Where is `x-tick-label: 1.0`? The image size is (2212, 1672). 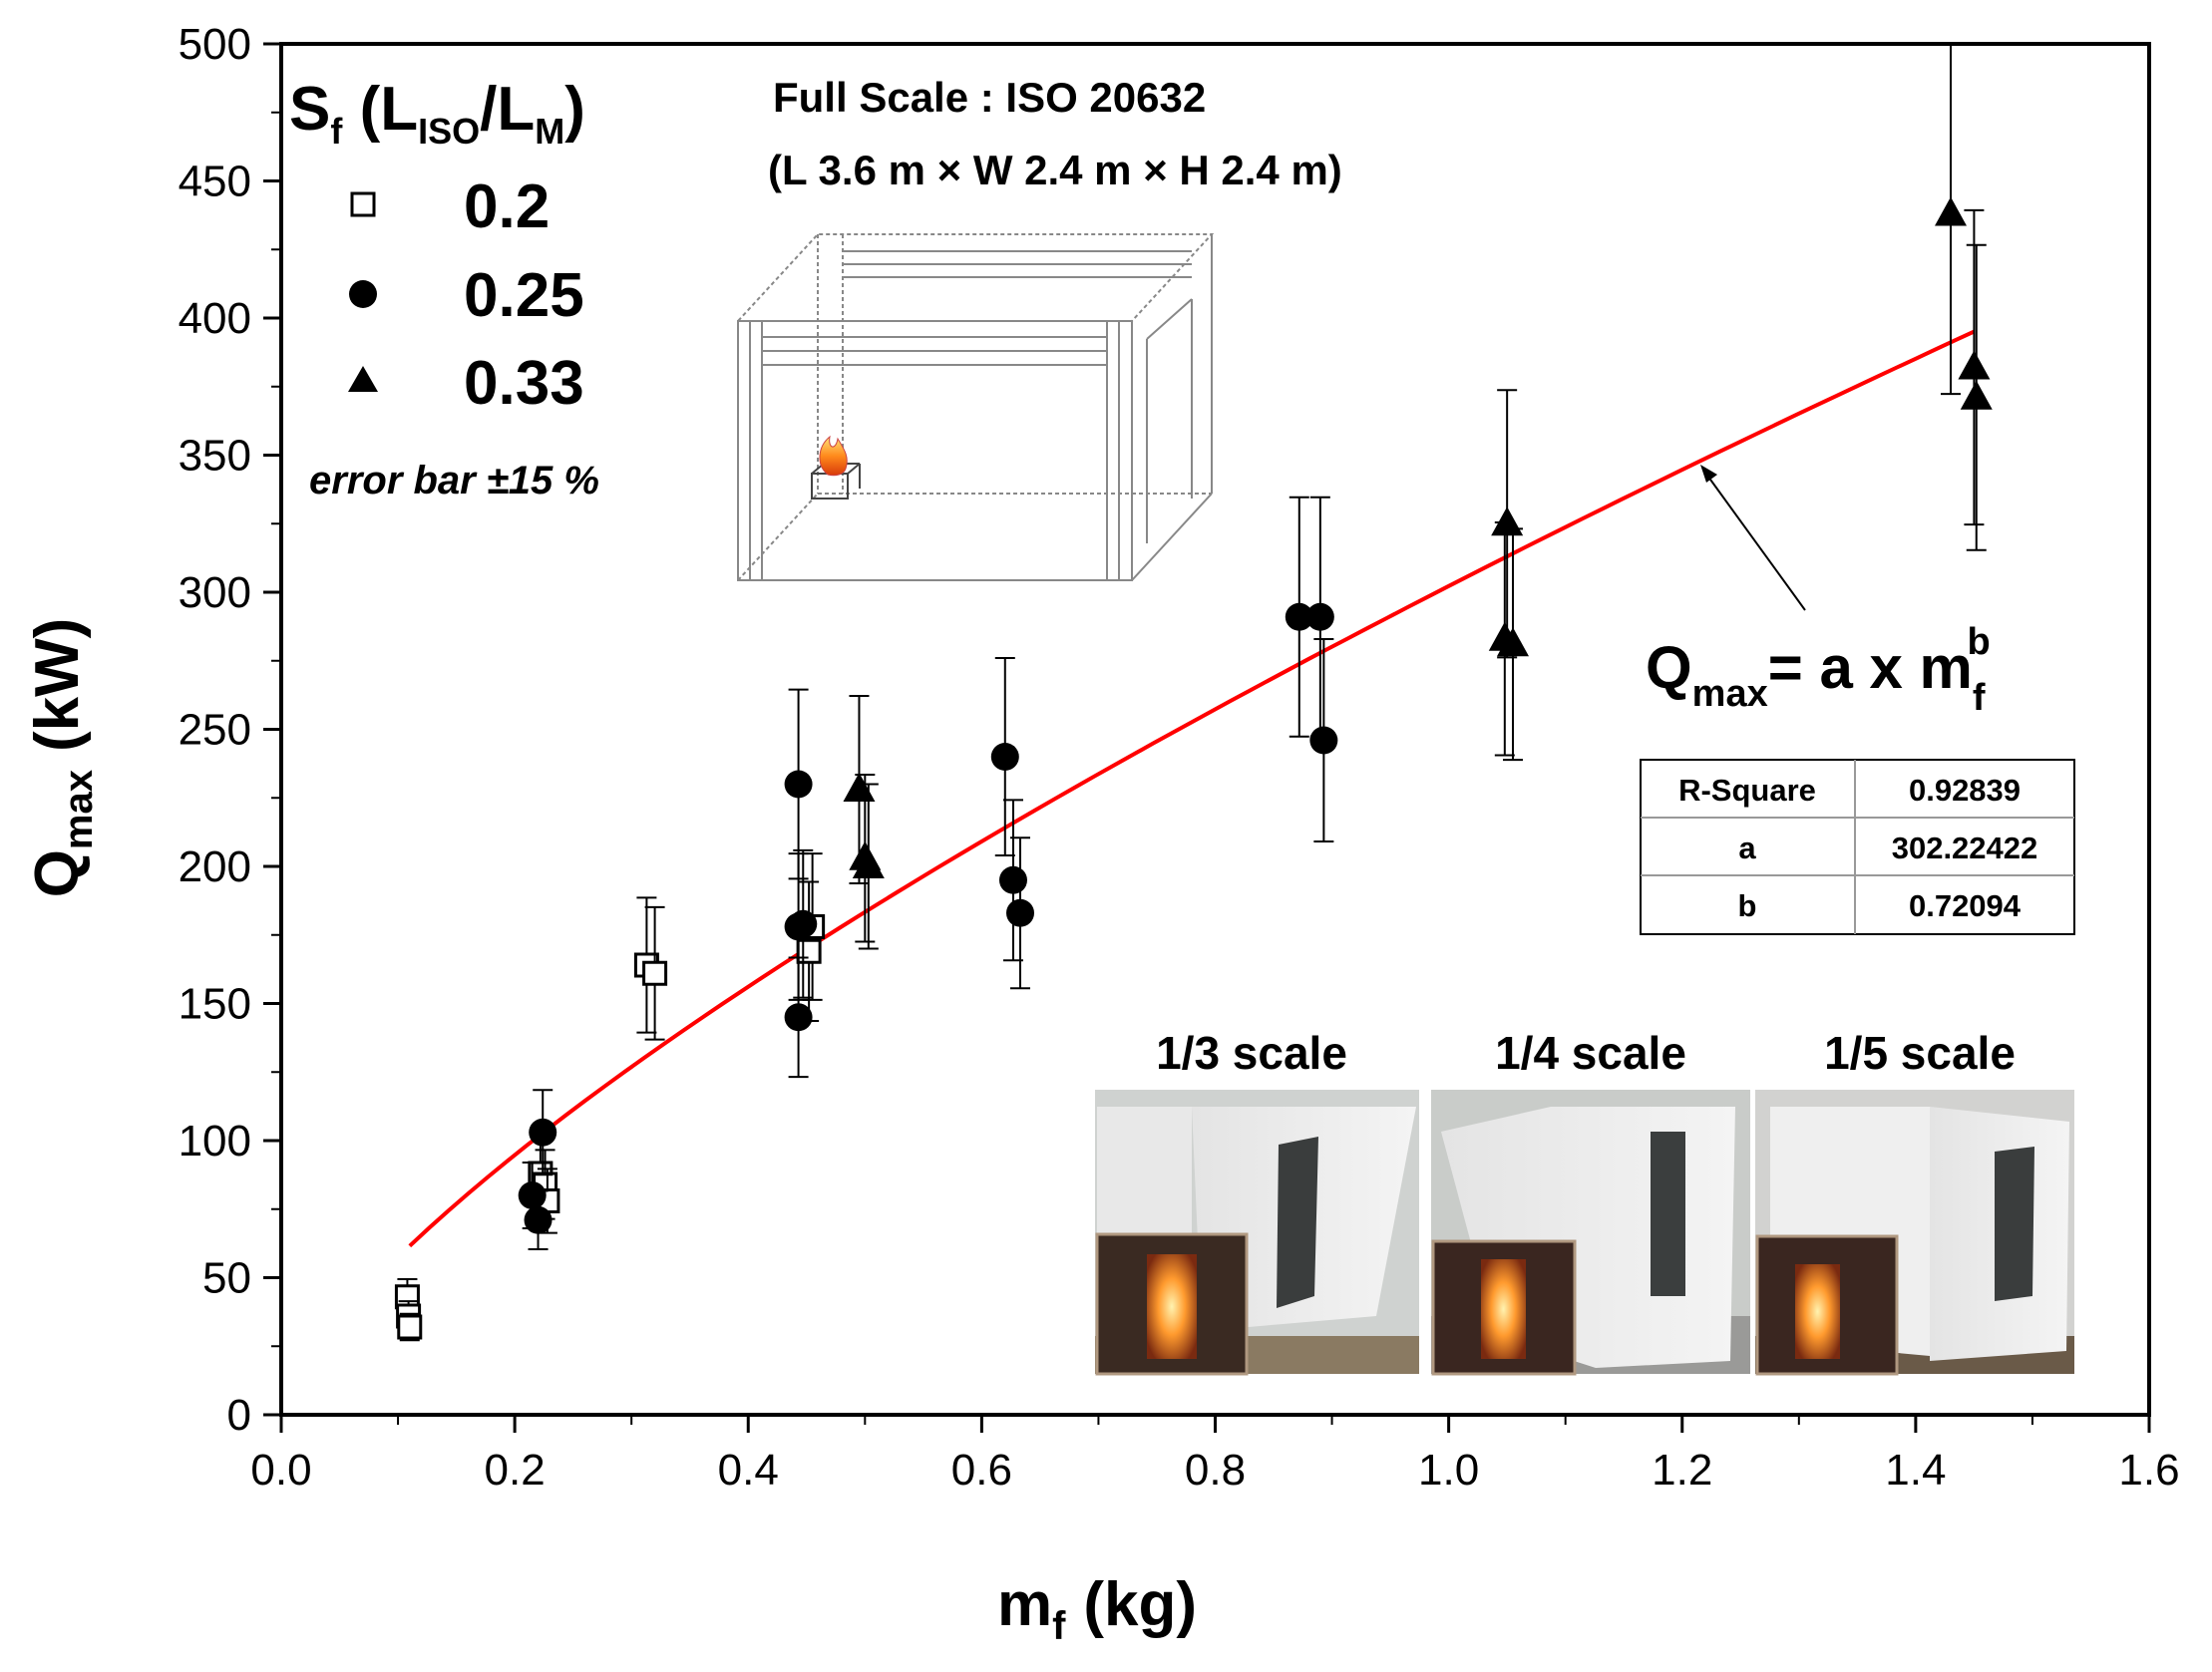 x-tick-label: 1.0 is located at coordinates (1448, 1471).